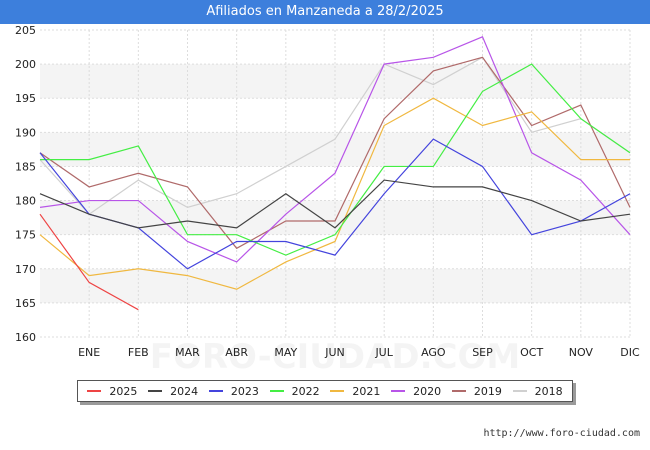 The width and height of the screenshot is (650, 450). I want to click on legend-label: 2022, so click(305, 391).